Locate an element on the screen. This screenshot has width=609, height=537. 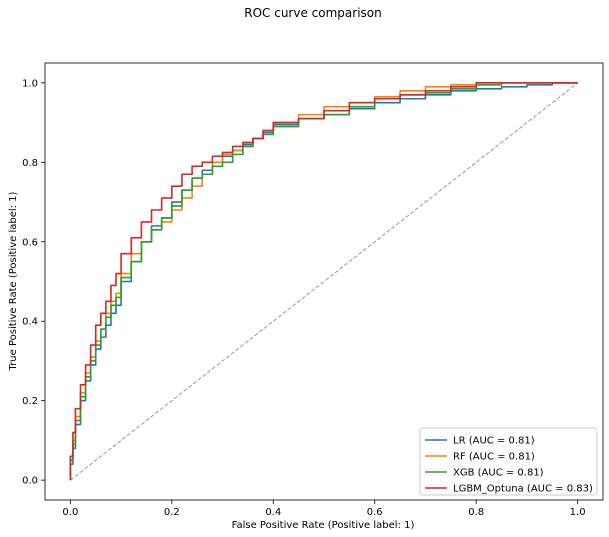
y-tick-label: 0.0 is located at coordinates (30, 481).